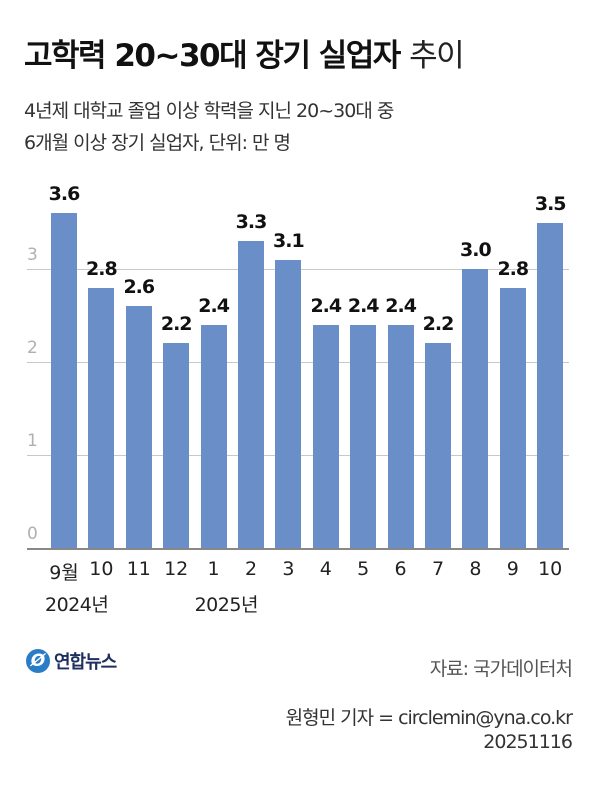 The height and width of the screenshot is (809, 600). Describe the element at coordinates (157, 143) in the screenshot. I see `subtitle-line-2: 6개월 이상 장기 실업자, 단위: 만 명` at that location.